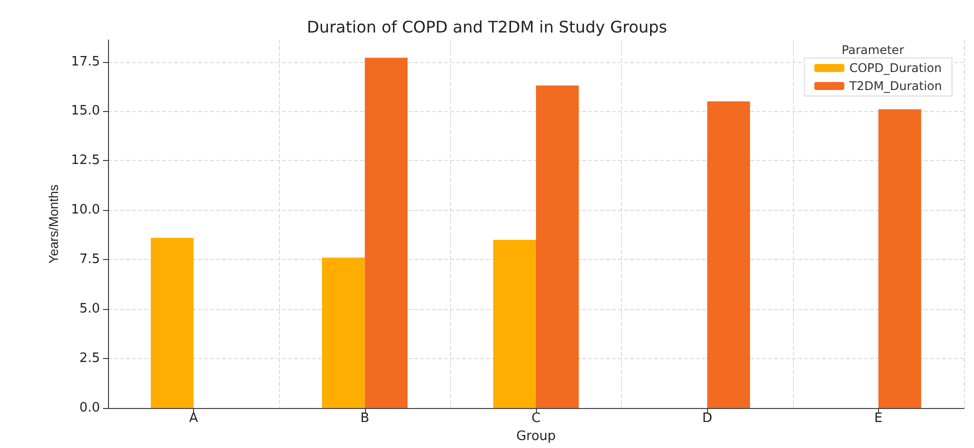 The width and height of the screenshot is (974, 448). I want to click on x-tick-label: E, so click(878, 418).